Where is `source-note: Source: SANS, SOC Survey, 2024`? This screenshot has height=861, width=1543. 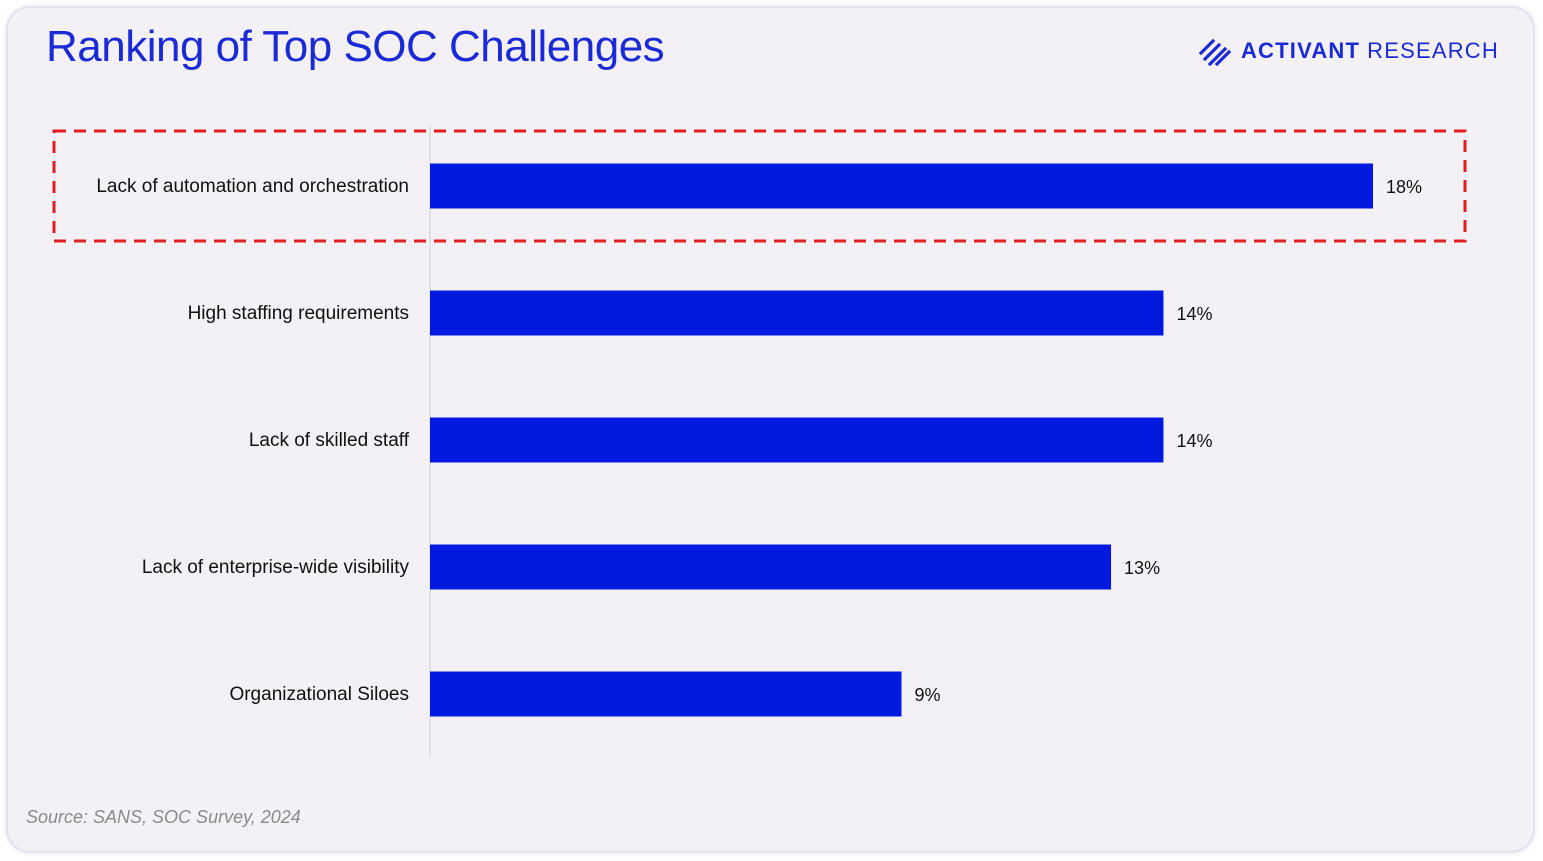
source-note: Source: SANS, SOC Survey, 2024 is located at coordinates (163, 817).